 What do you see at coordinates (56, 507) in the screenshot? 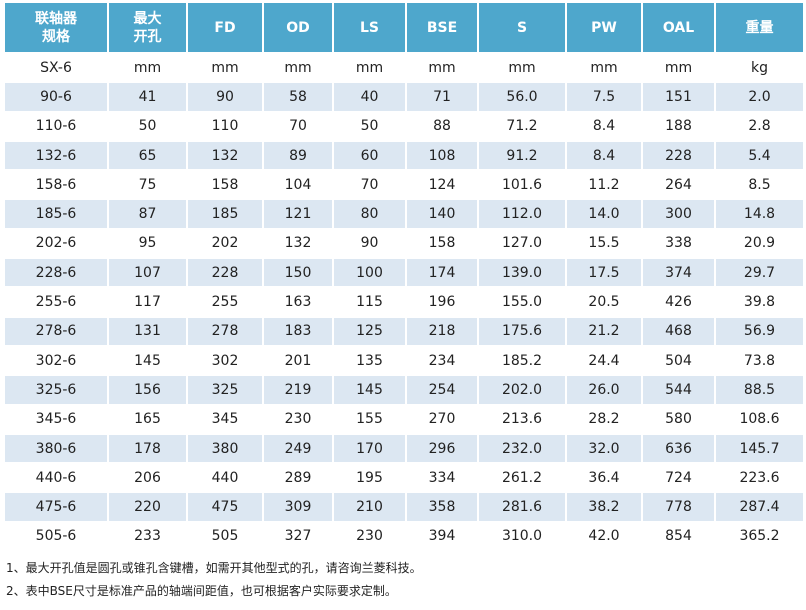
I see `table-cell: 475-6` at bounding box center [56, 507].